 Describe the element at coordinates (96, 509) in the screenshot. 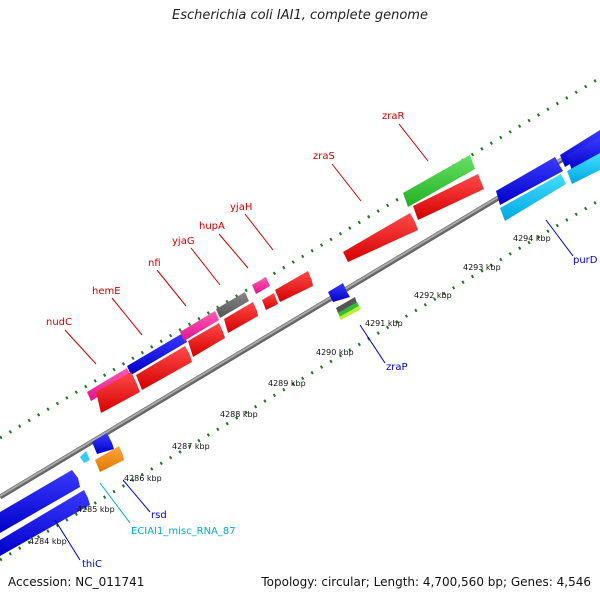

I see `tick-label: 4285 kbp` at that location.